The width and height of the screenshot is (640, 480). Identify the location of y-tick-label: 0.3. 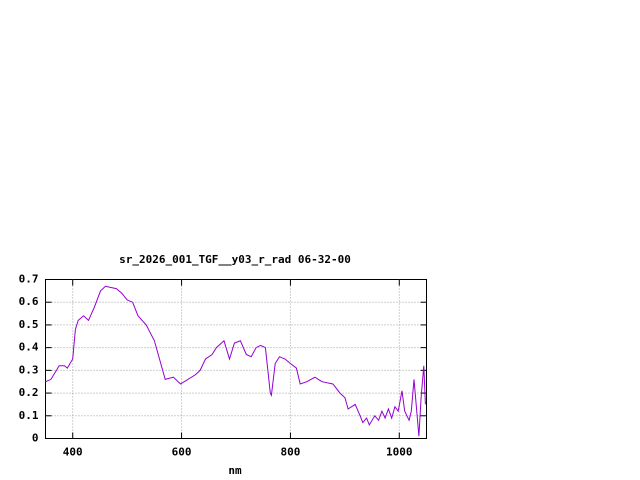
(29, 369).